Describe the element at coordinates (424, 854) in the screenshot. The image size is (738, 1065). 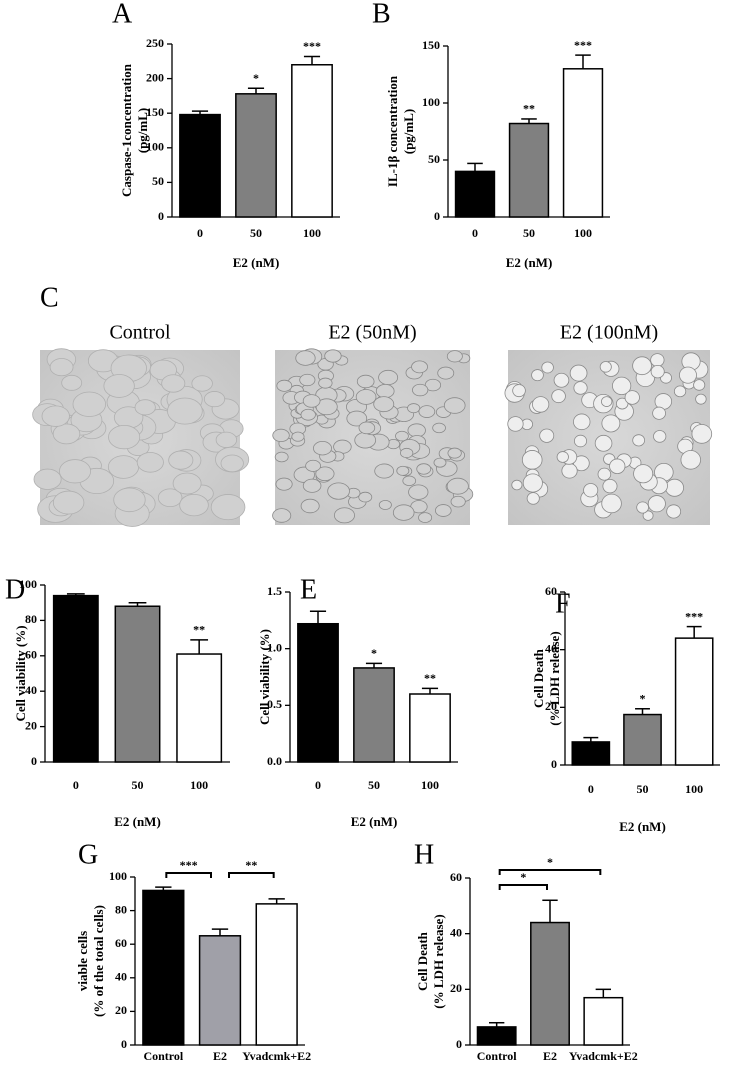
I see `panel-letter: H` at that location.